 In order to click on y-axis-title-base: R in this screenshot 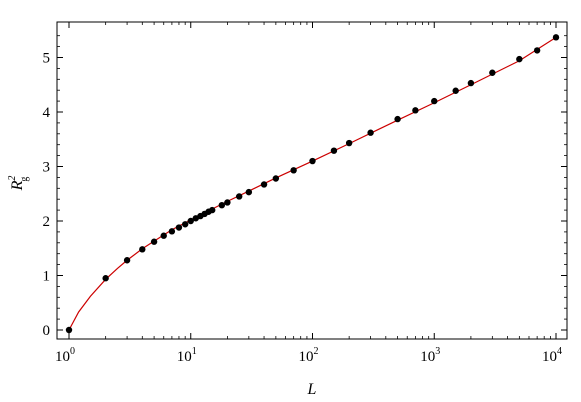, I will do `click(17, 185)`.